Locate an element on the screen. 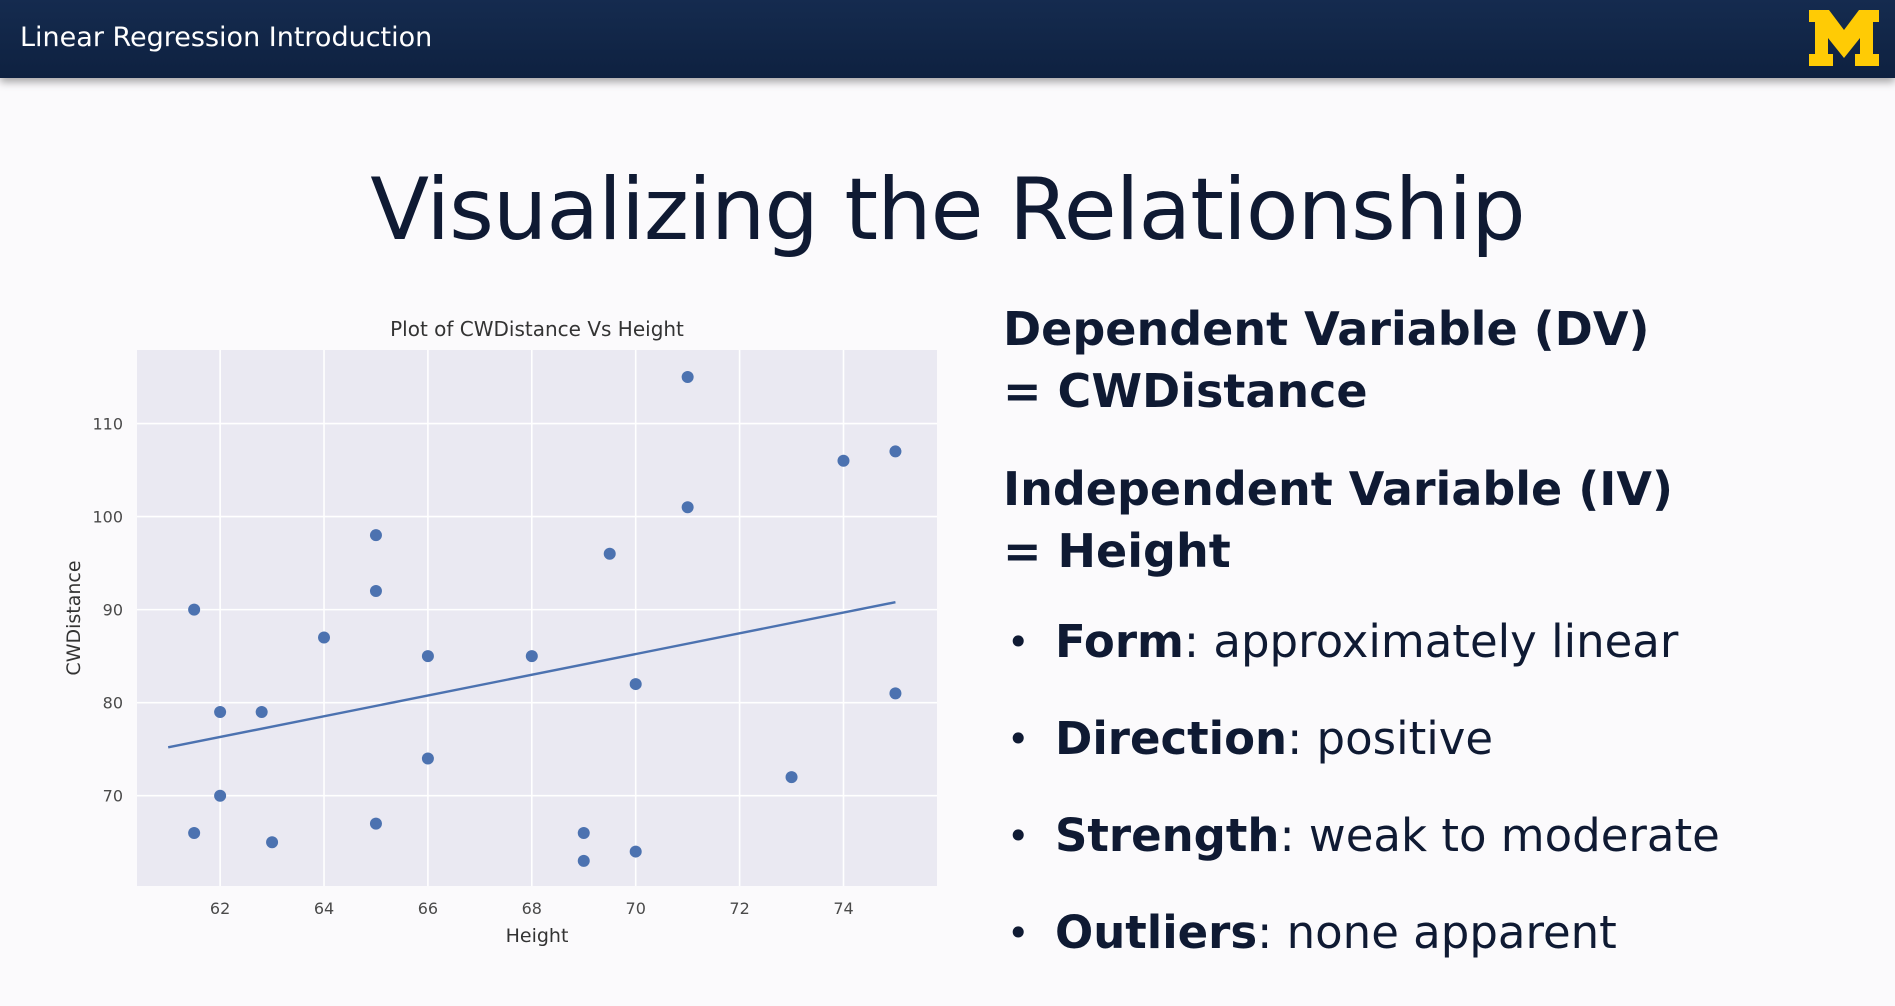  bullet-outliers: • Outliers: none apparent is located at coordinates (1443, 933).